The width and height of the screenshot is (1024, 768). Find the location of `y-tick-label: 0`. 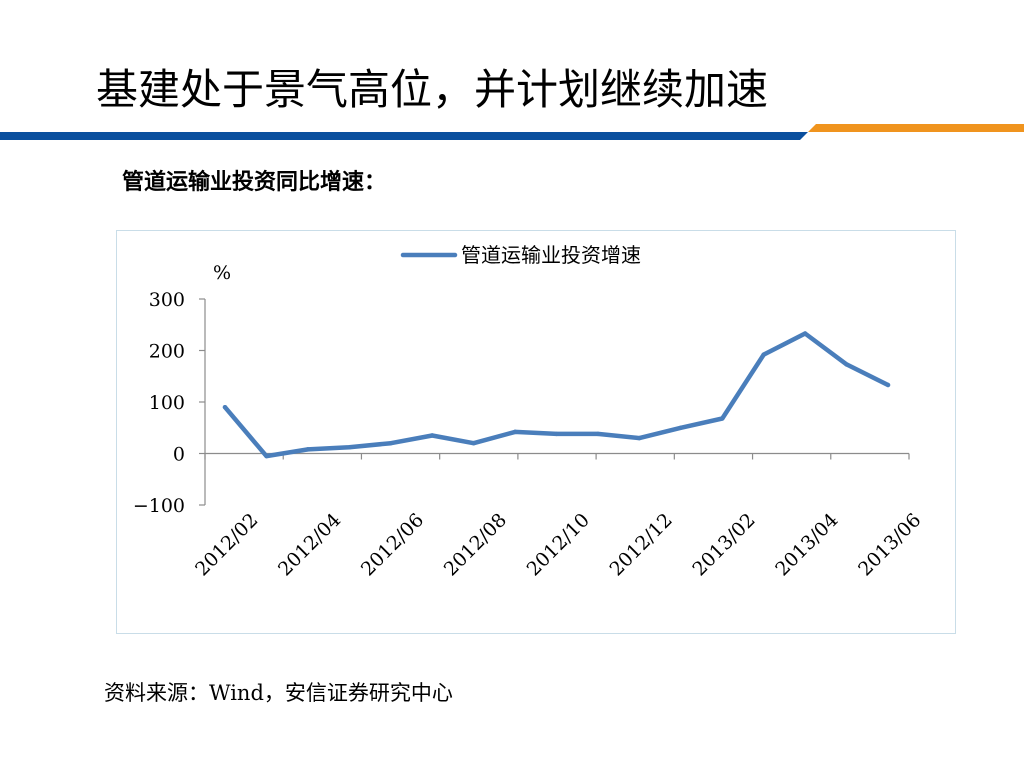

y-tick-label: 0 is located at coordinates (179, 455).